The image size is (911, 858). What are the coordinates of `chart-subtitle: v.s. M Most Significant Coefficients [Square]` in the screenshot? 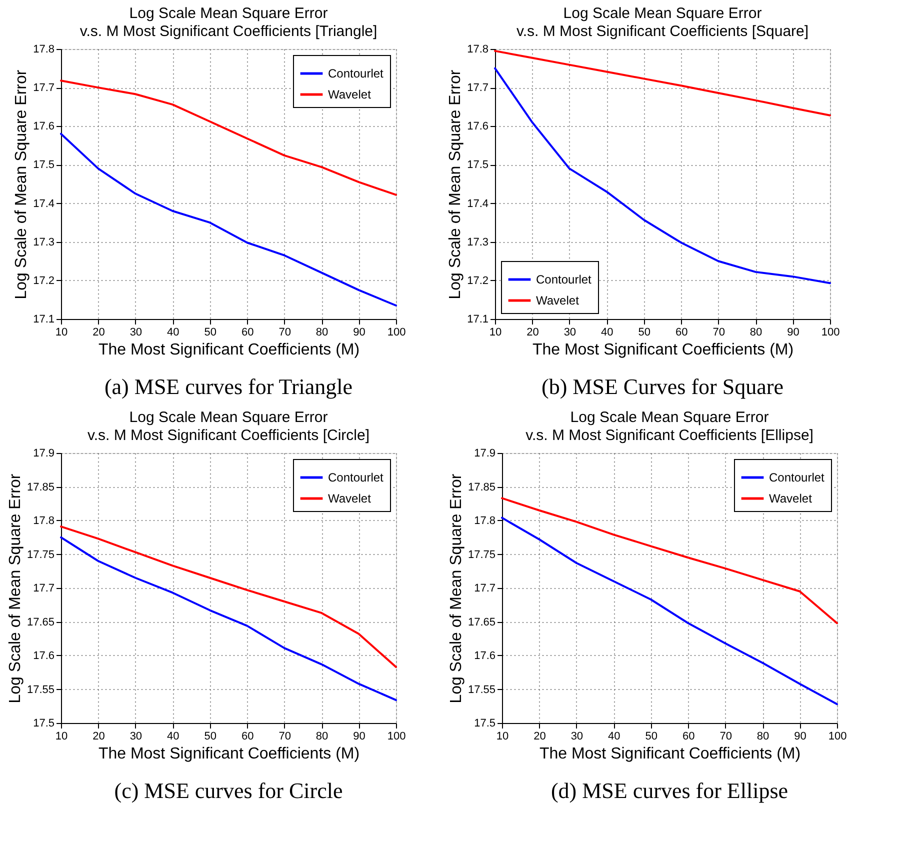 It's located at (662, 31).